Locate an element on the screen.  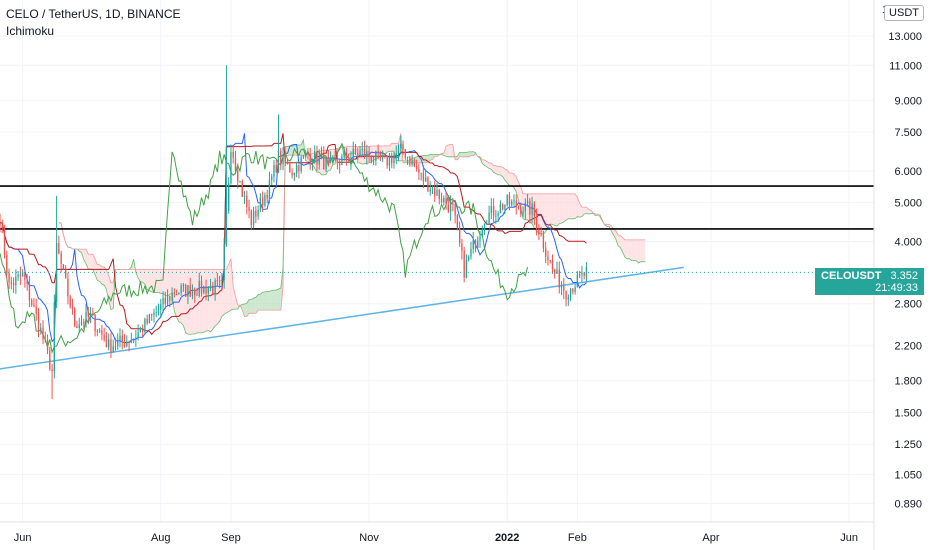
price-tick-label: 11.000 is located at coordinates (905, 66).